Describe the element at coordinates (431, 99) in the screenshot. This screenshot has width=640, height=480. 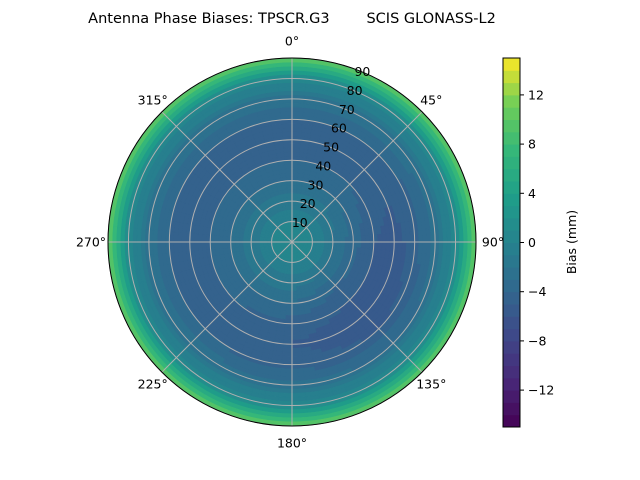
I see `theta-tick-label: 45°` at that location.